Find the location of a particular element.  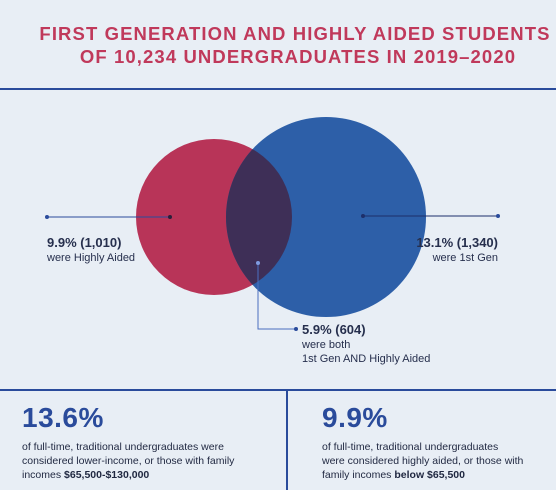

highly-aided-threshold: below $65,500 is located at coordinates (429, 475).